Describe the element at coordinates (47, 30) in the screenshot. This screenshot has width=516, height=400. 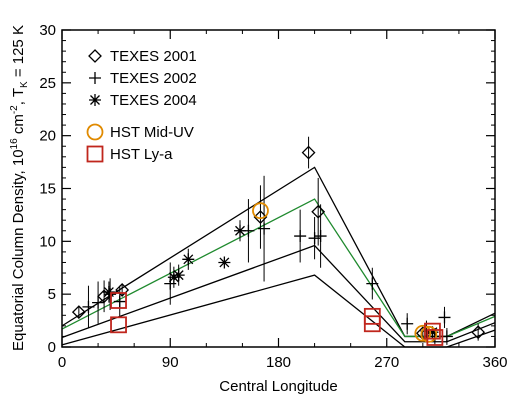
I see `y-tick-label: 30` at that location.